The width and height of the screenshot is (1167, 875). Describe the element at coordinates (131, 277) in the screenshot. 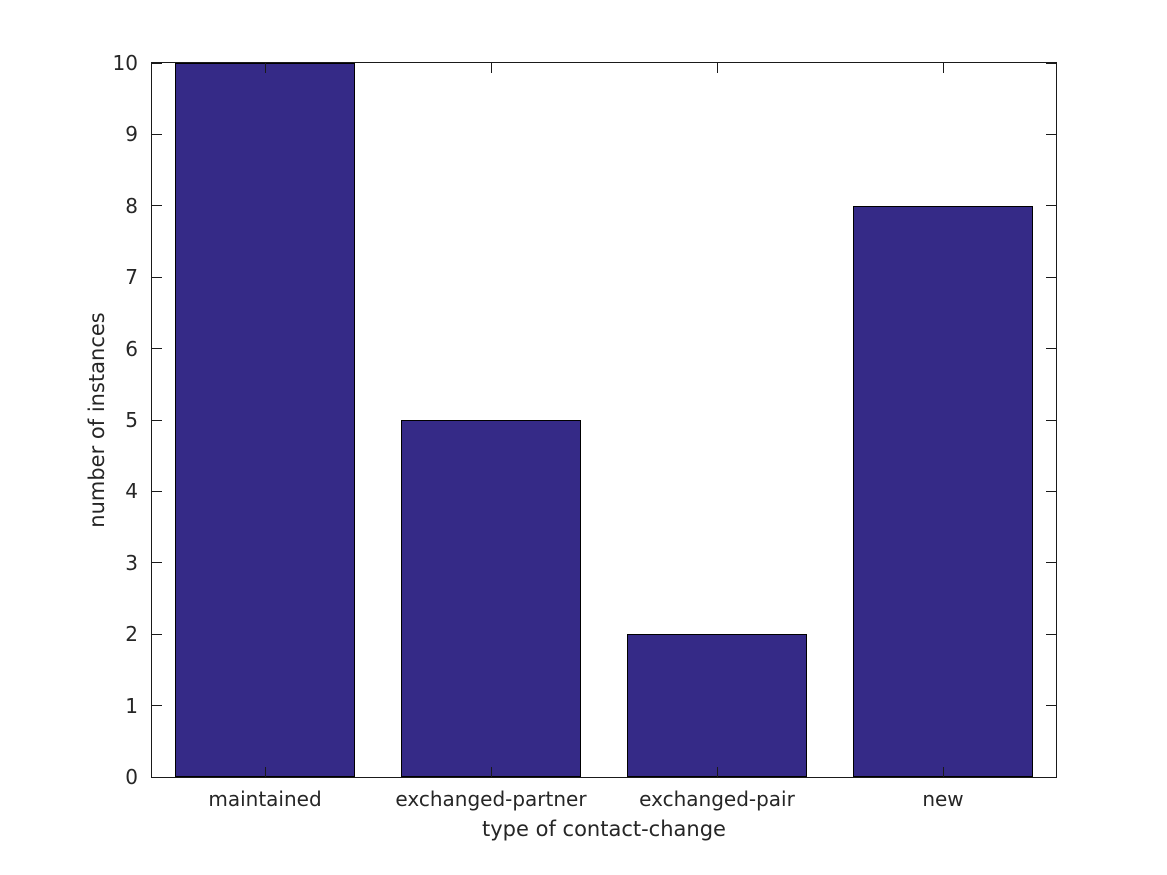

I see `y-tick-label: 7` at that location.